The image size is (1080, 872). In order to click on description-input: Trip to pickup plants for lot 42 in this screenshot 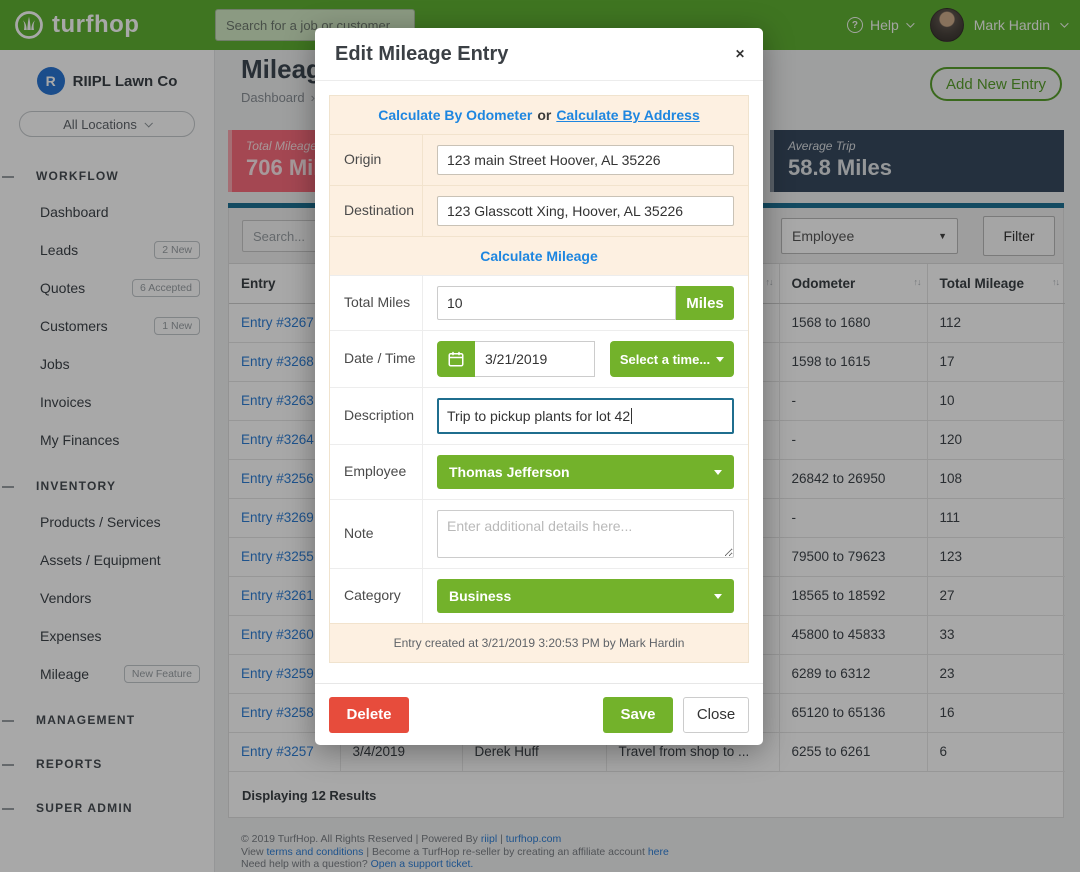, I will do `click(585, 416)`.